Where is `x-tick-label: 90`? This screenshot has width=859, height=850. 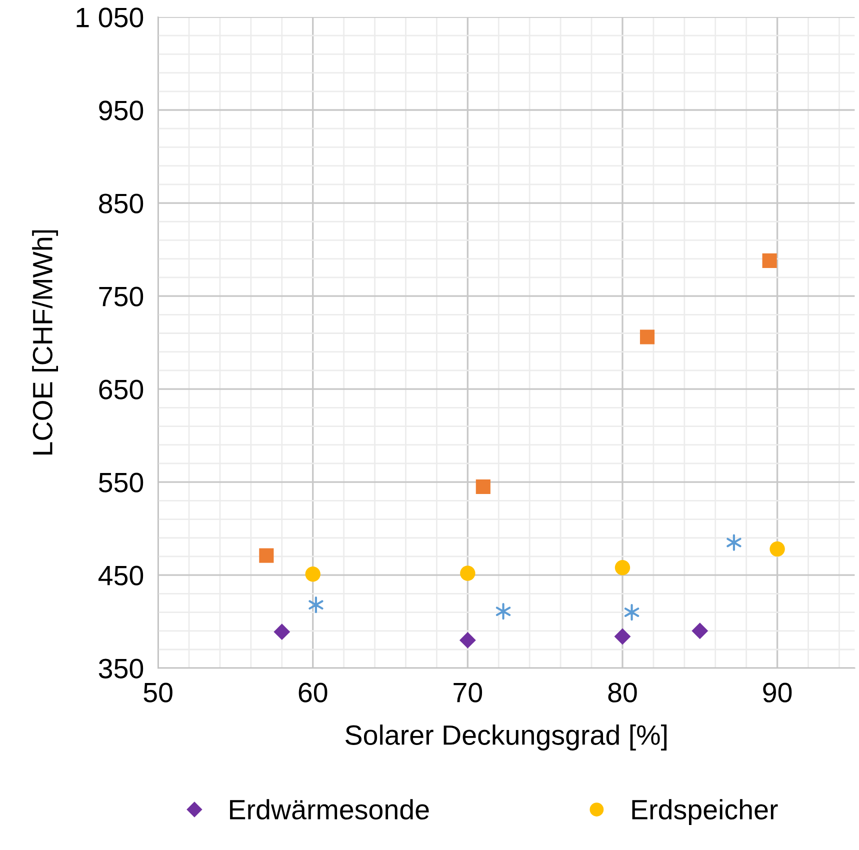
x-tick-label: 90 is located at coordinates (777, 692).